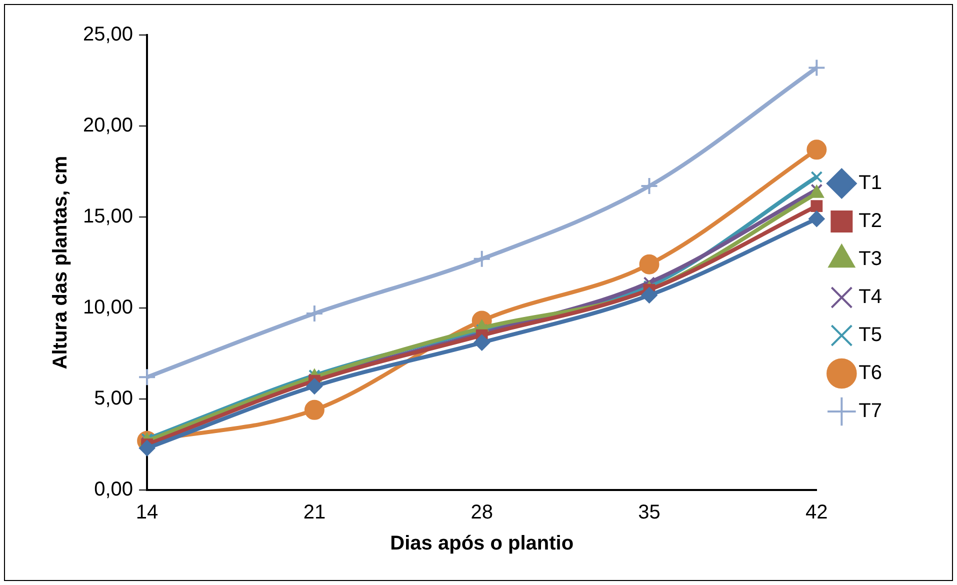  I want to click on y-tick-label: 25,00, so click(108, 35).